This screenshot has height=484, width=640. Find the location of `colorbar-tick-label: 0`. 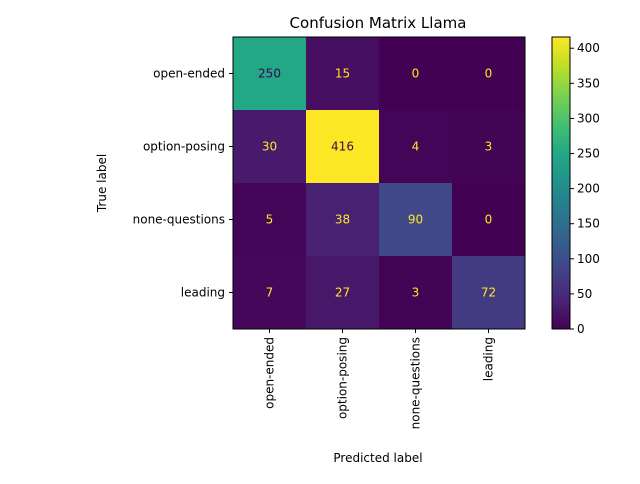

colorbar-tick-label: 0 is located at coordinates (581, 329).